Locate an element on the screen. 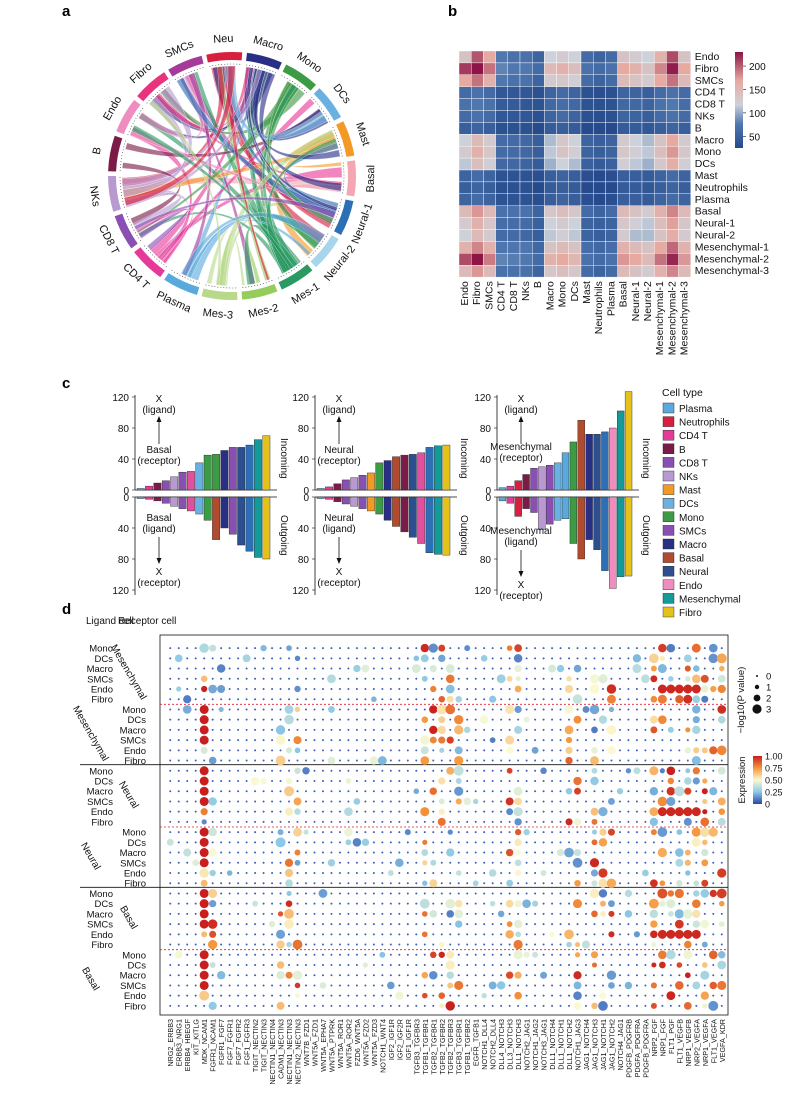 The height and width of the screenshot is (1096, 804). row-label: DCs is located at coordinates (104, 904).